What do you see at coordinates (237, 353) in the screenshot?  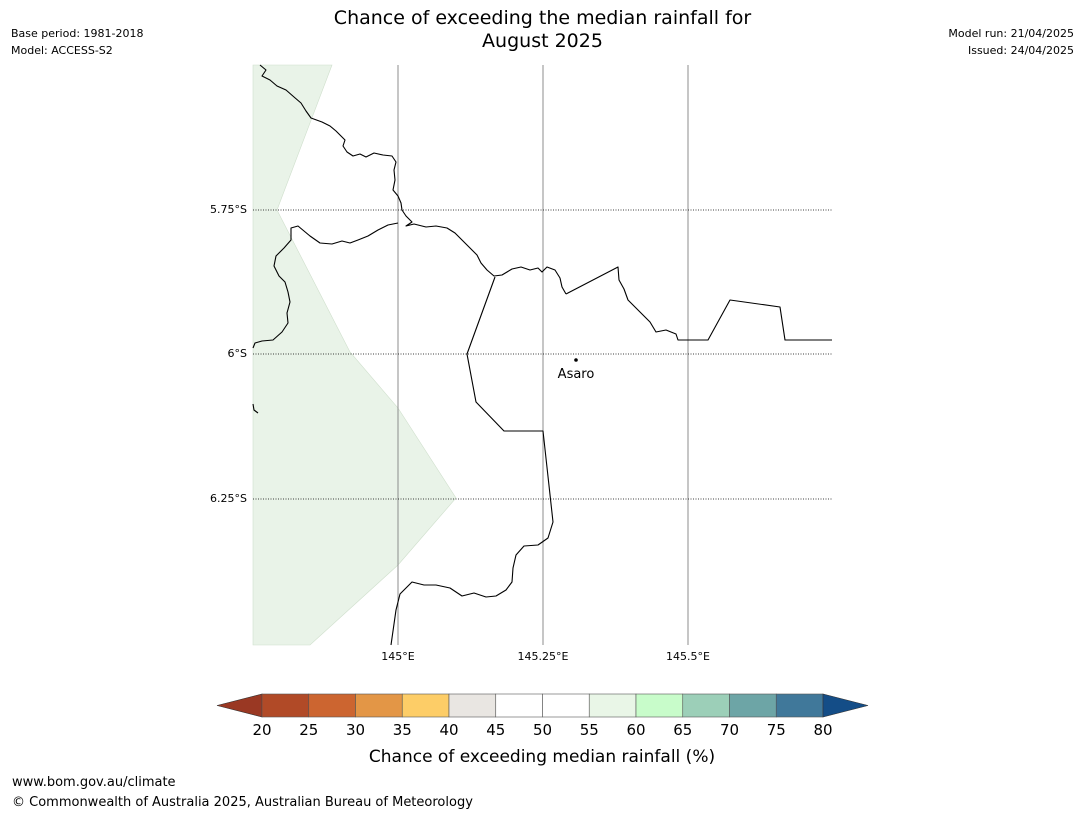 I see `lat-label-6s: 6°S` at bounding box center [237, 353].